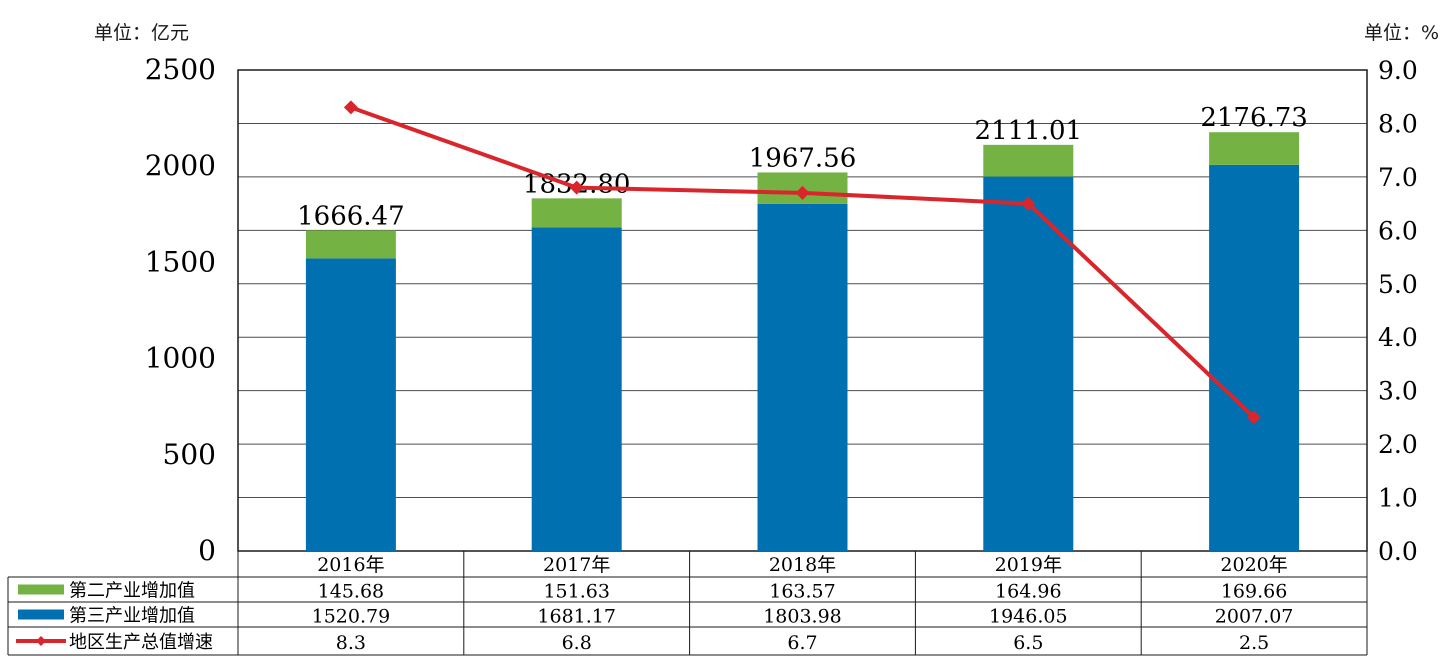 This screenshot has height=658, width=1453. I want to click on y-right-tick-label: 0.0, so click(1398, 551).